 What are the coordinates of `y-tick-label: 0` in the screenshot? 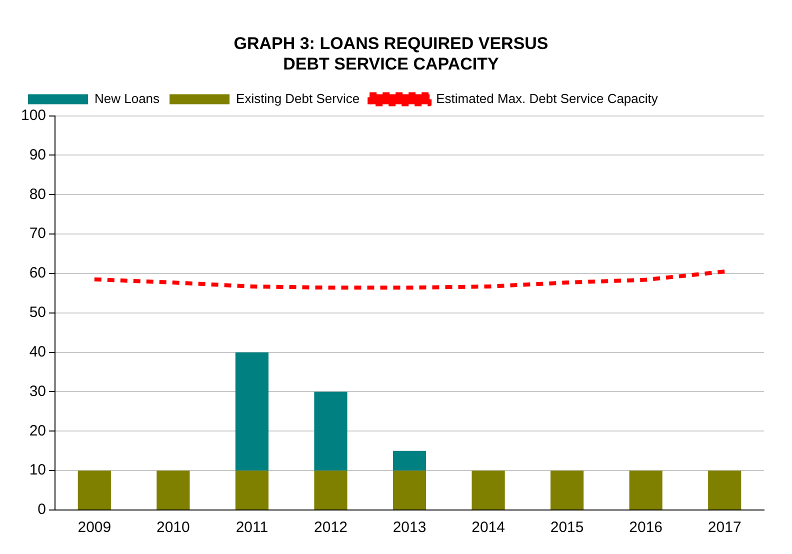 It's located at (42, 509).